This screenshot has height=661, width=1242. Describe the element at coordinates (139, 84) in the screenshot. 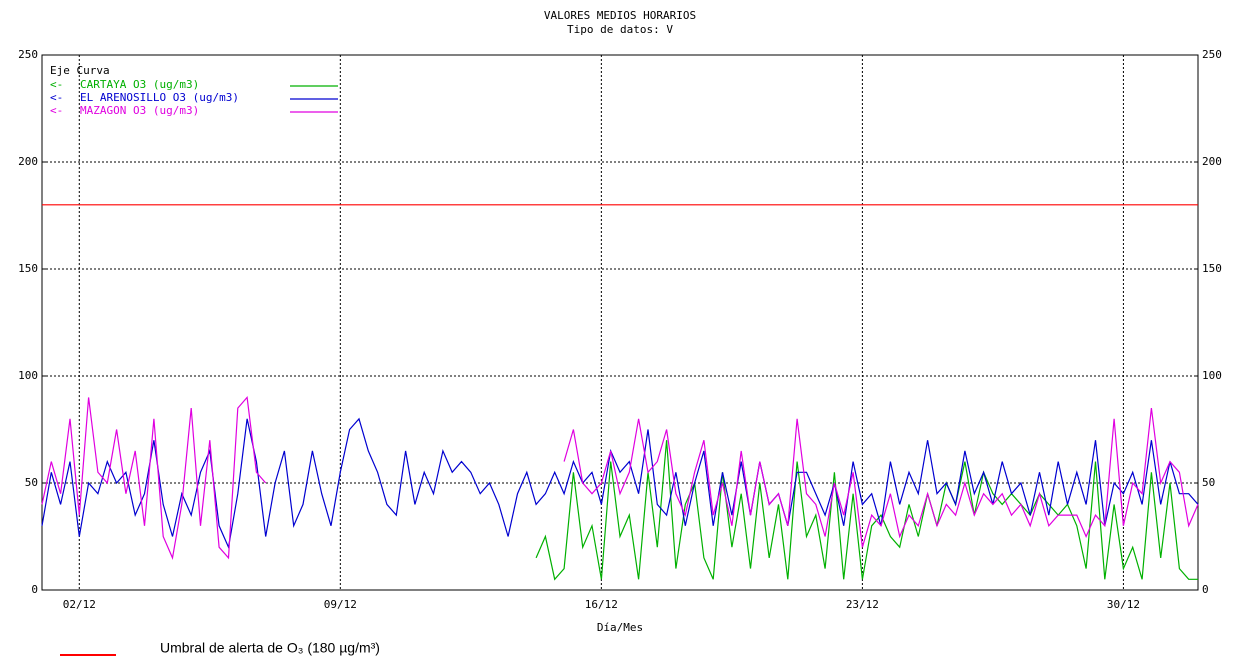

I see `legend-label: CARTAYA O3 (ug/m3)` at that location.